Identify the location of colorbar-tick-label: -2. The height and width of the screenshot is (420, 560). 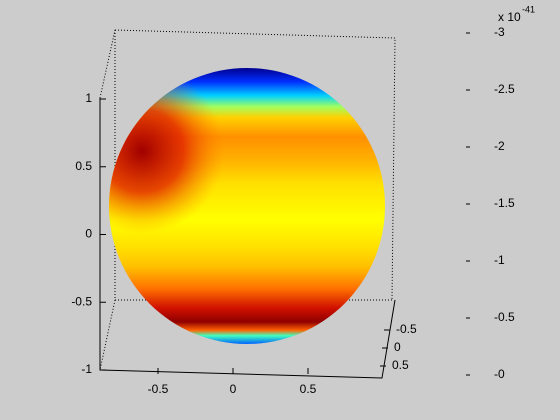
(499, 146).